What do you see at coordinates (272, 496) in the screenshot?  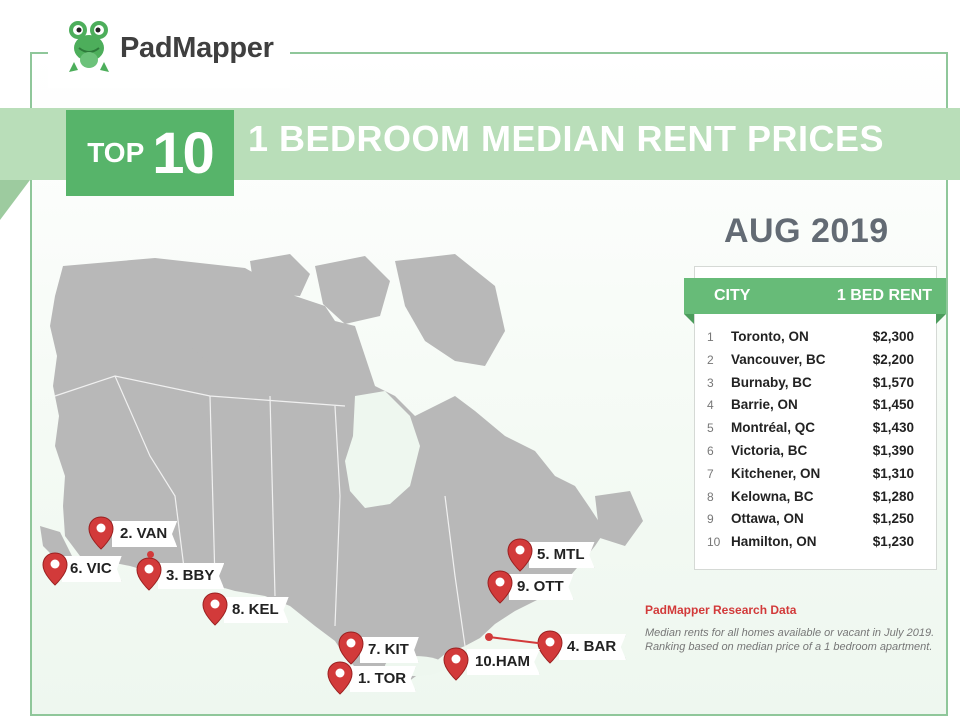 I see `map-border-sk-mb` at bounding box center [272, 496].